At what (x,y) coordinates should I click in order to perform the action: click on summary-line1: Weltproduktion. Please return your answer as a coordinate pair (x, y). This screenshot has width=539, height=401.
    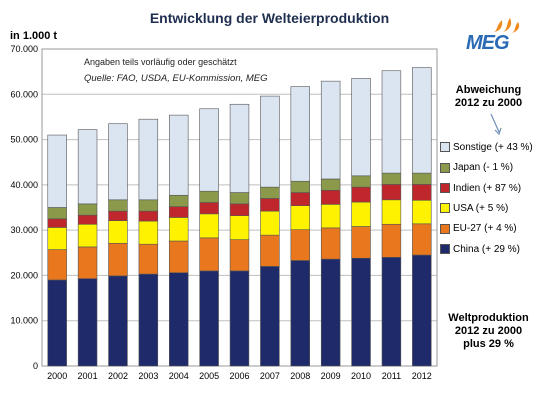
    Looking at the image, I should click on (488, 318).